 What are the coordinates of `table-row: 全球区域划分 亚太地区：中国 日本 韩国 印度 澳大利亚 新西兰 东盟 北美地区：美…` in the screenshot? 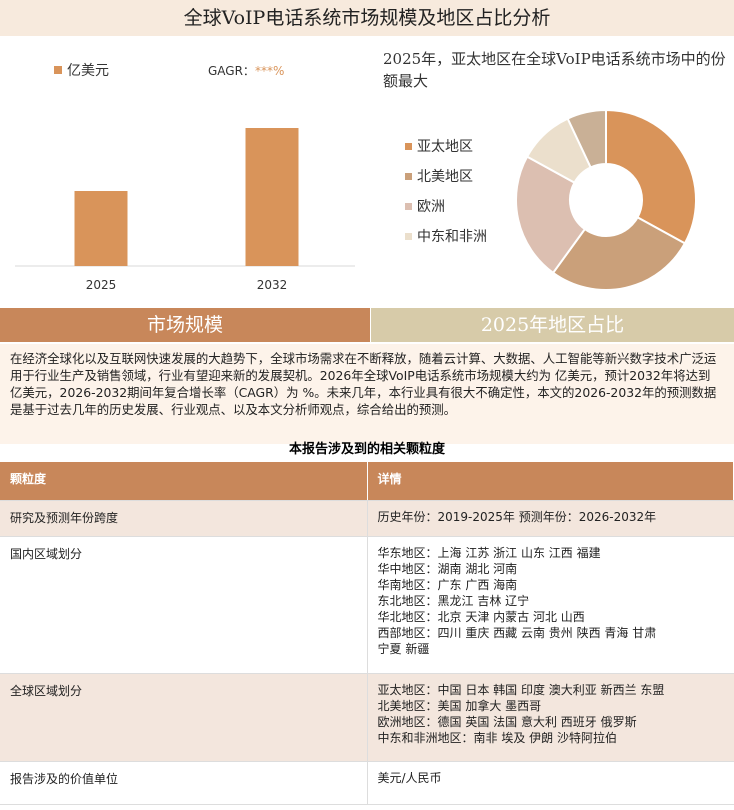 It's located at (367, 717).